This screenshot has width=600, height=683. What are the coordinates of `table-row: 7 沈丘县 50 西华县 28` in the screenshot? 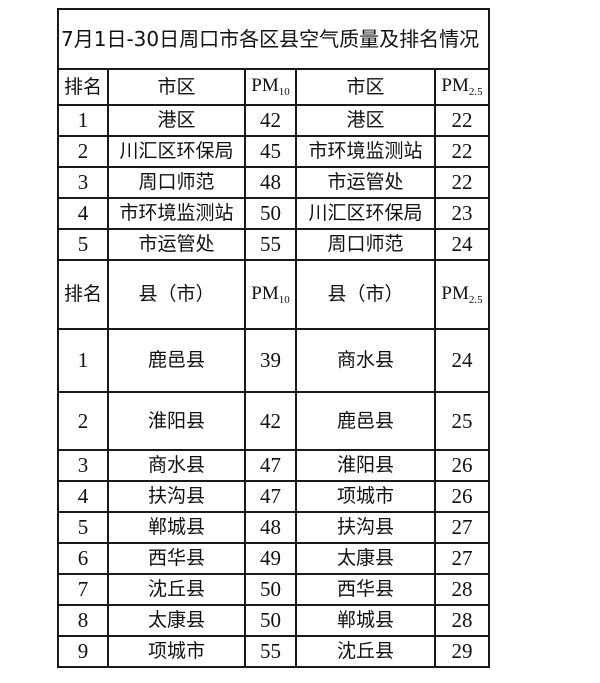 It's located at (273, 589).